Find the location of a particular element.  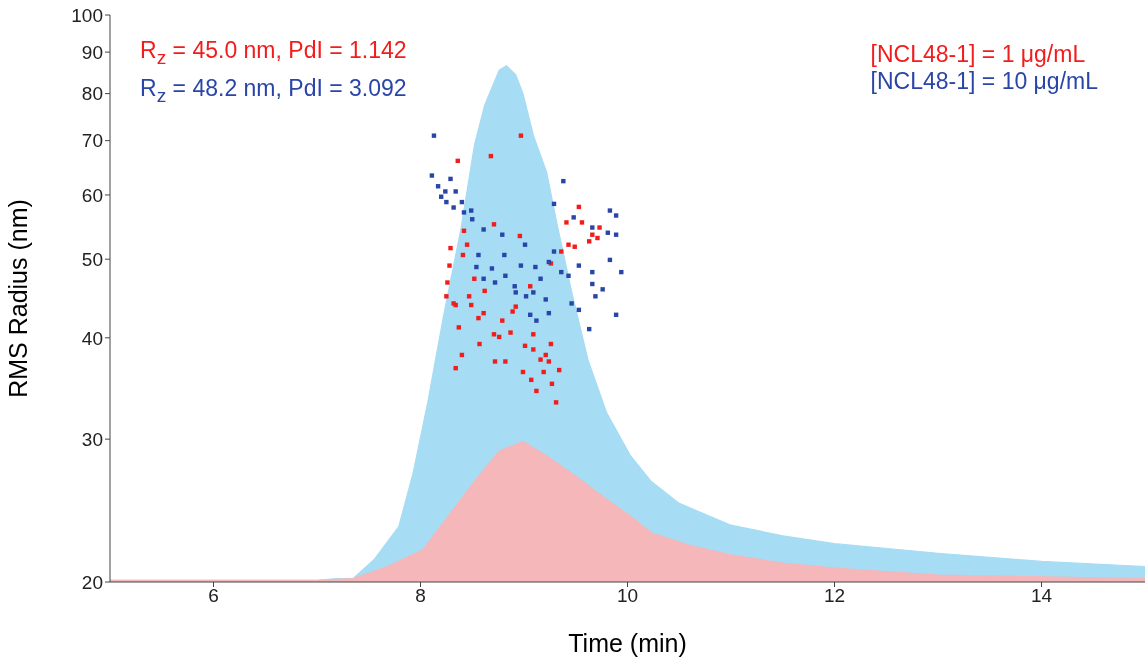

y-axis-title: RMS Radius (nm) is located at coordinates (17, 298).